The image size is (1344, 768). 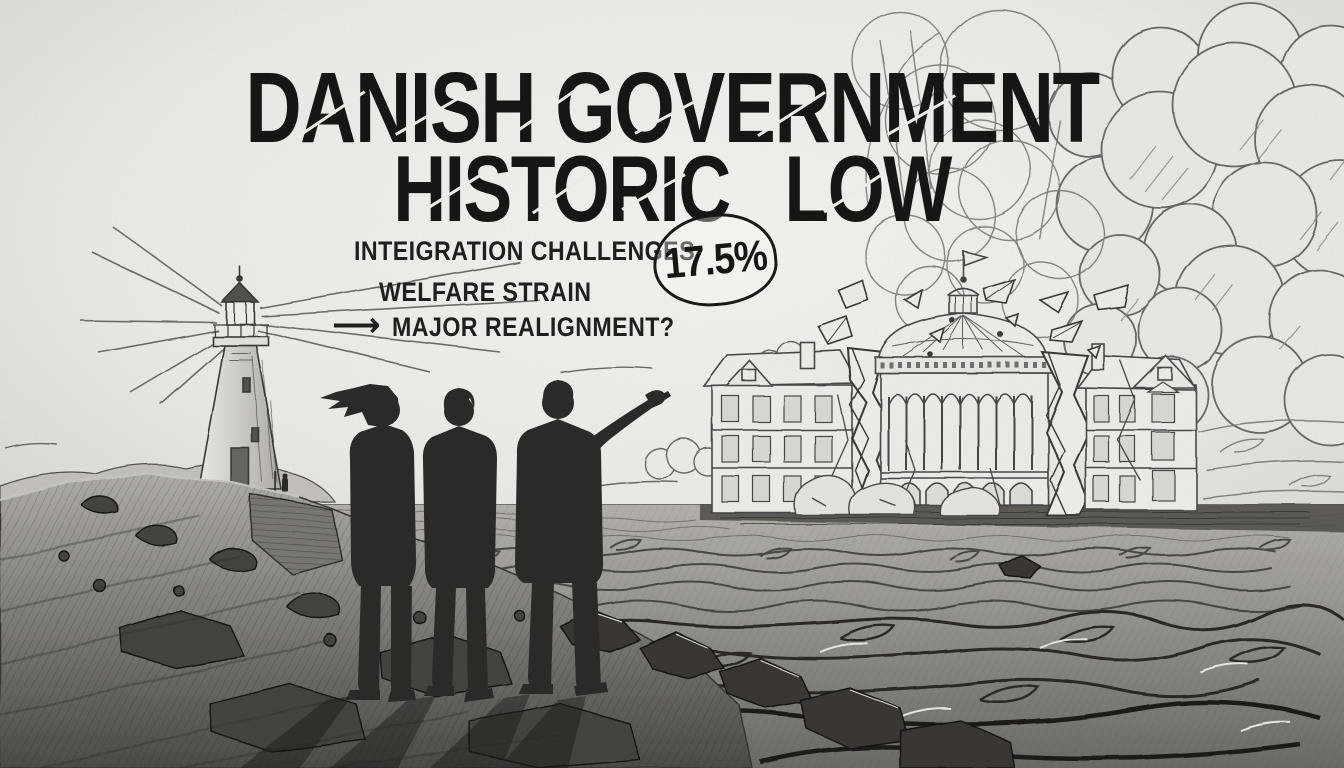 I want to click on note-welfare-strain: WELFARE STRAIN, so click(x=485, y=292).